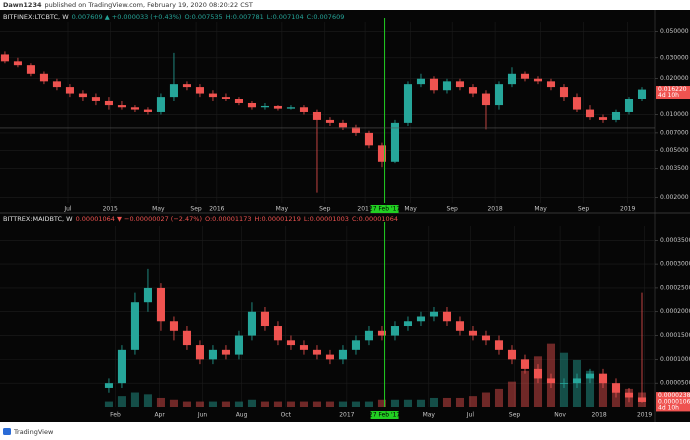  Describe the element at coordinates (470, 415) in the screenshot. I see `x-tick-label: Jul` at that location.